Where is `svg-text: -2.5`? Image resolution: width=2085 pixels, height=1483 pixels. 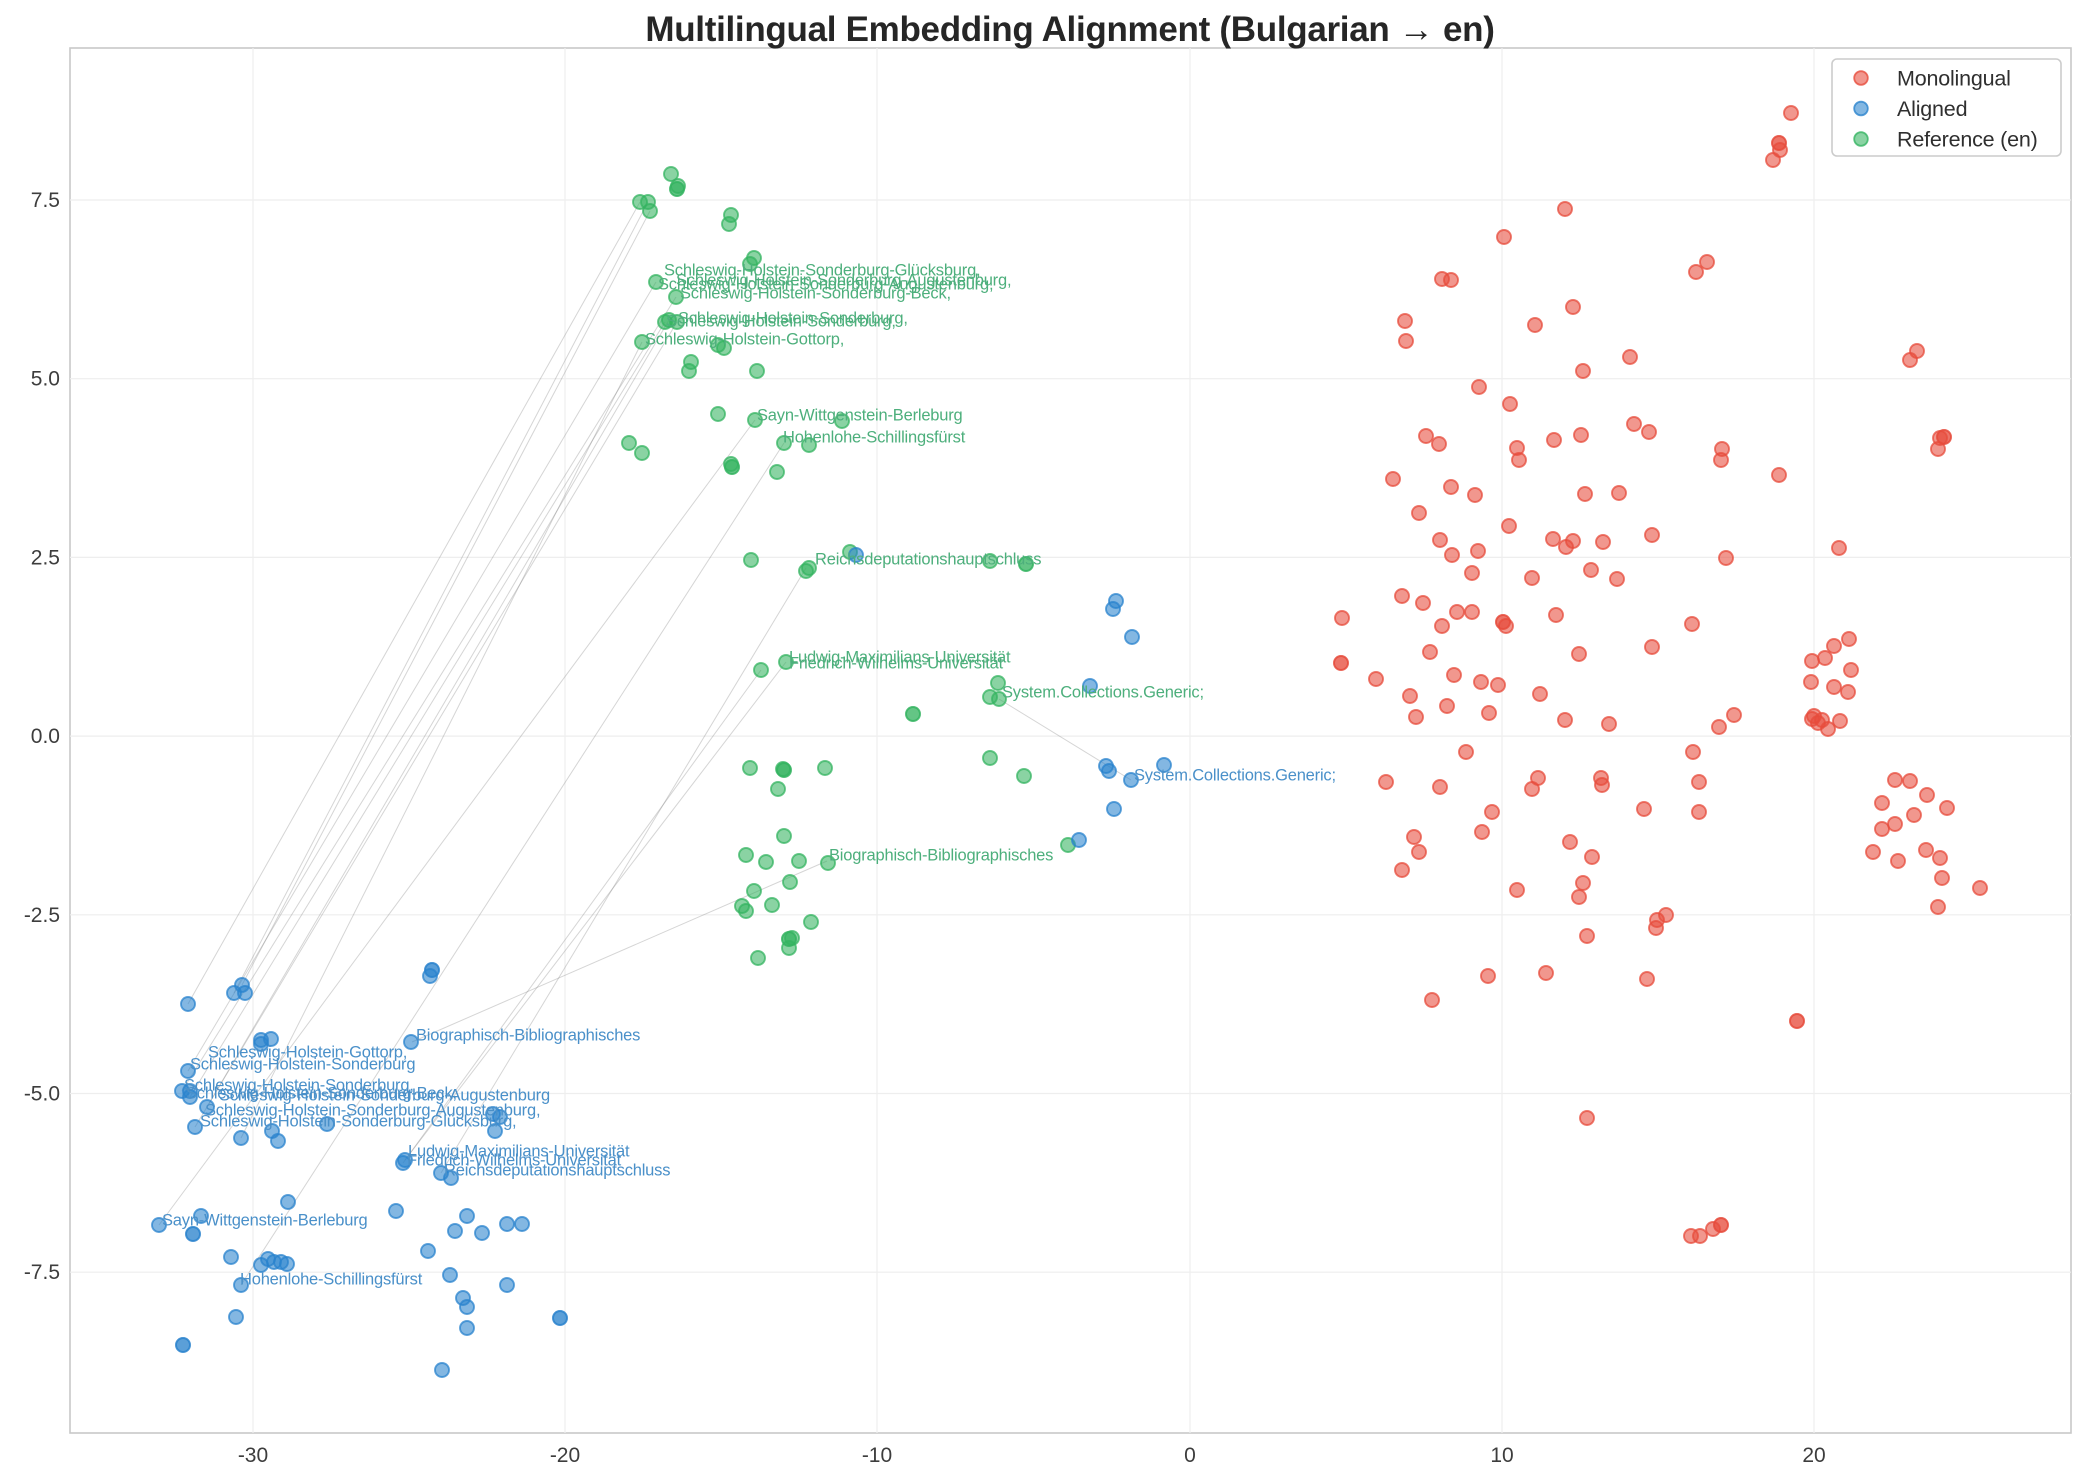 svg-text: -2.5 is located at coordinates (42, 915).